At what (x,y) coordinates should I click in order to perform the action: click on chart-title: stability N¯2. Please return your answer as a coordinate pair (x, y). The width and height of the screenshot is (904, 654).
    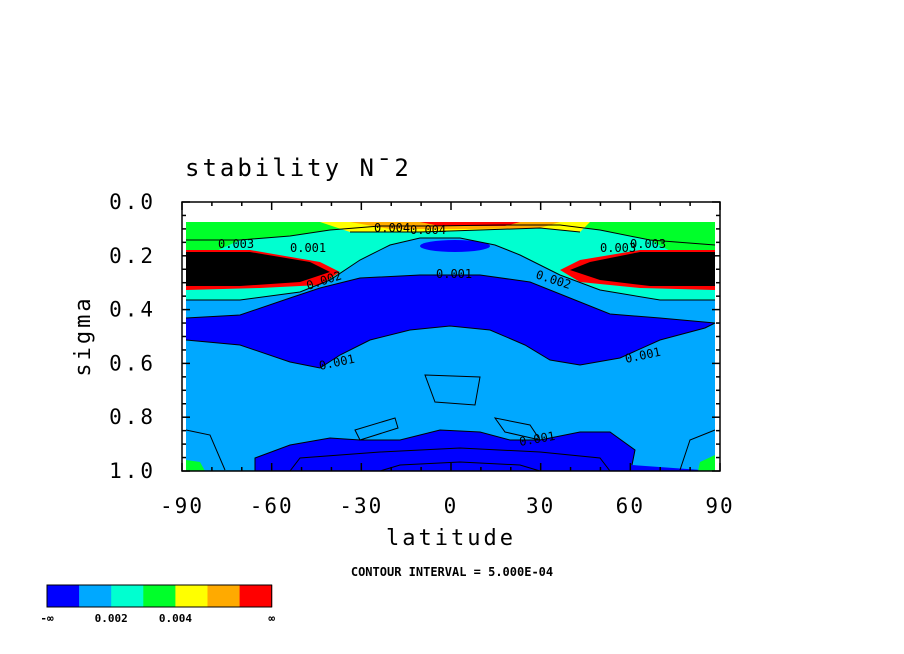
    Looking at the image, I should click on (298, 168).